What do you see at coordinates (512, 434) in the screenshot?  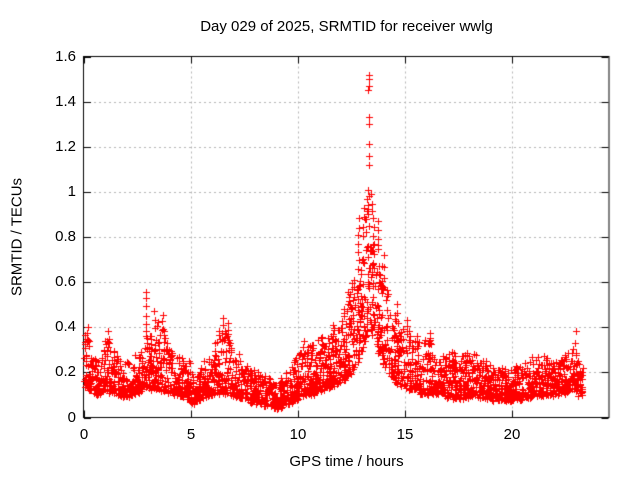 I see `x-tick-label: 20` at bounding box center [512, 434].